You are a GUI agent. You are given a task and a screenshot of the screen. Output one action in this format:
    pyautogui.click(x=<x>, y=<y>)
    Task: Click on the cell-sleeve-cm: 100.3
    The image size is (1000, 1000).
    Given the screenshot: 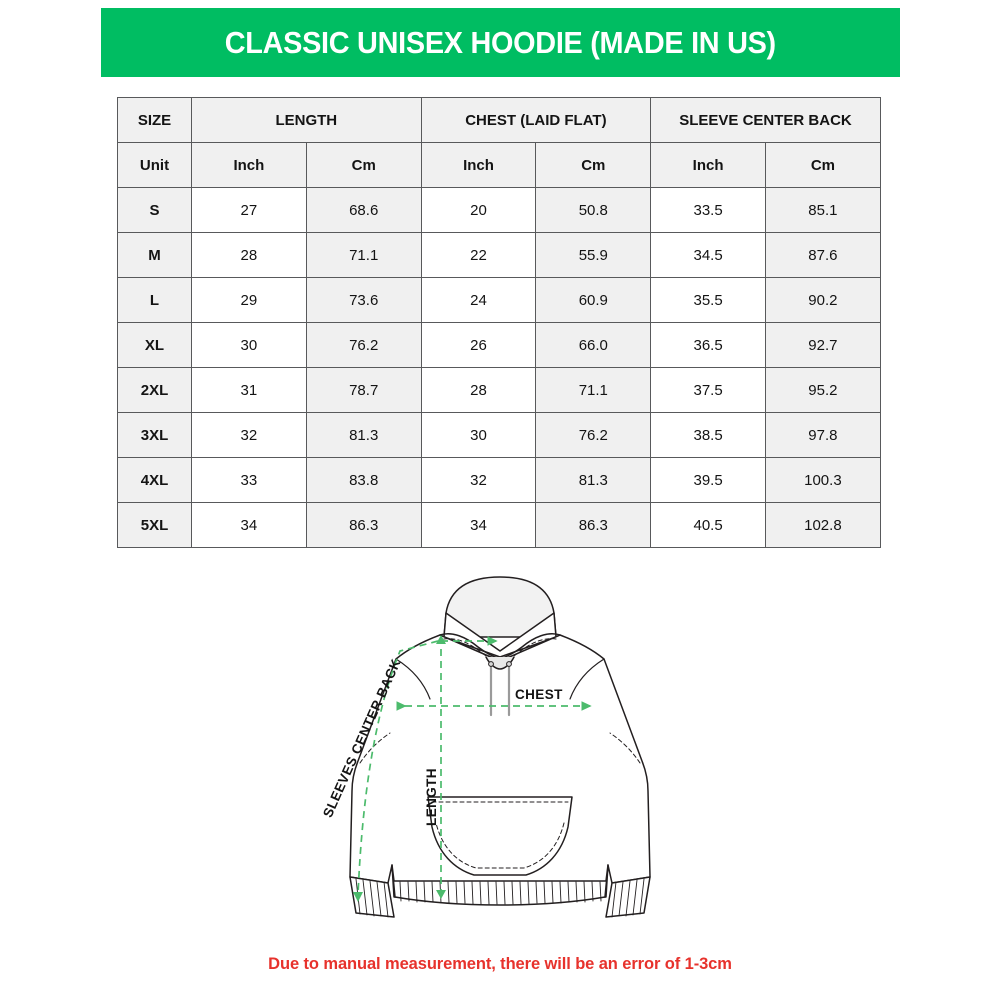 What is the action you would take?
    pyautogui.click(x=823, y=480)
    